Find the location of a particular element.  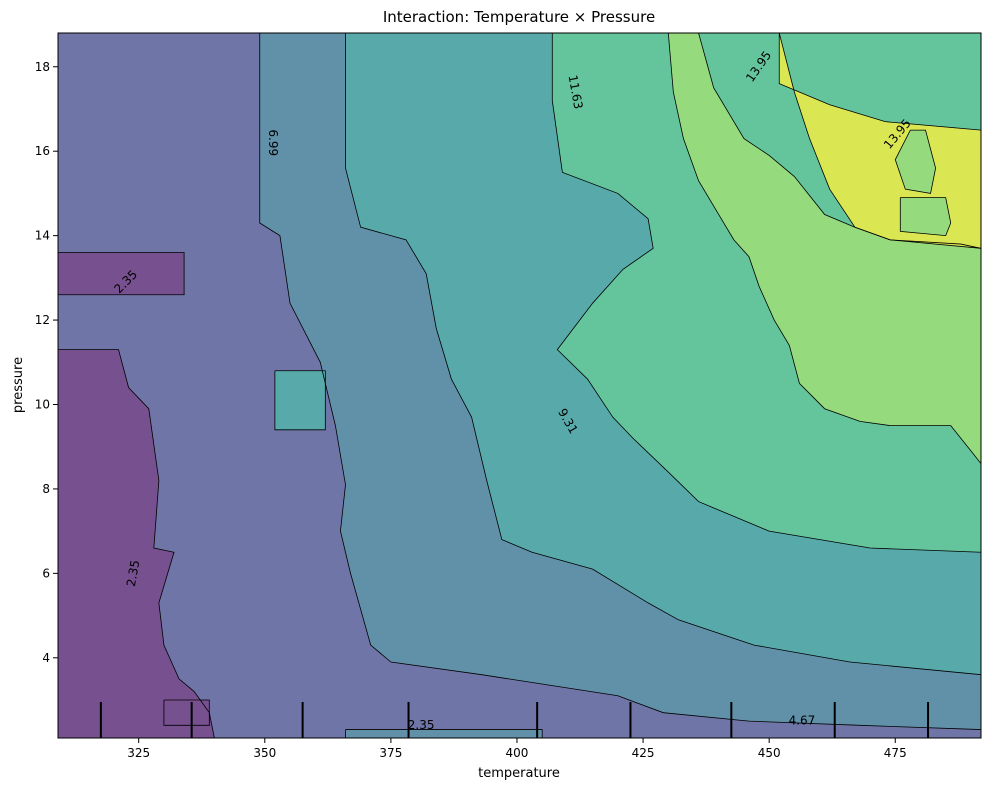

x-tick-label: 350 is located at coordinates (264, 753).